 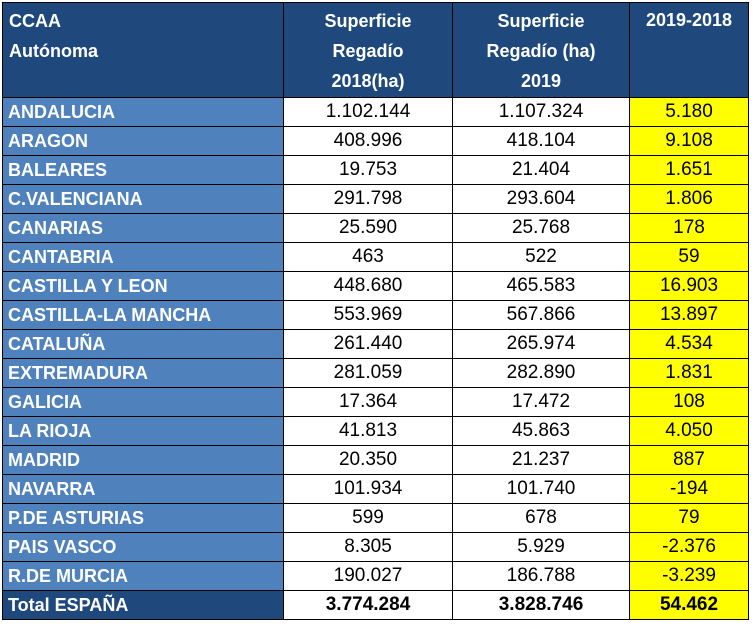 What do you see at coordinates (143, 257) in the screenshot?
I see `region-cell: CANTABRIA` at bounding box center [143, 257].